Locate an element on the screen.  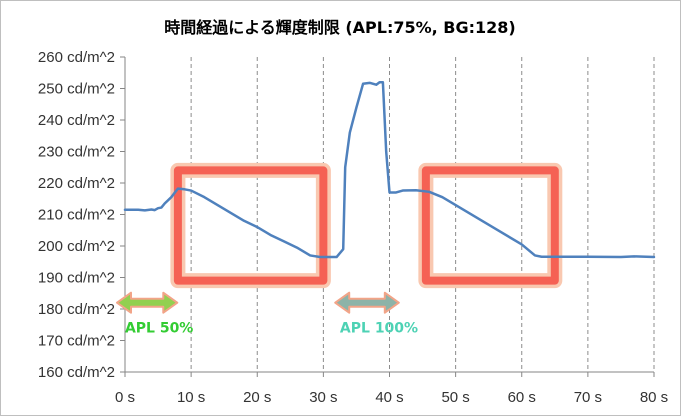
chart-title: 時間経過による輝度制限 (APL:75%, BG:128) is located at coordinates (340, 27).